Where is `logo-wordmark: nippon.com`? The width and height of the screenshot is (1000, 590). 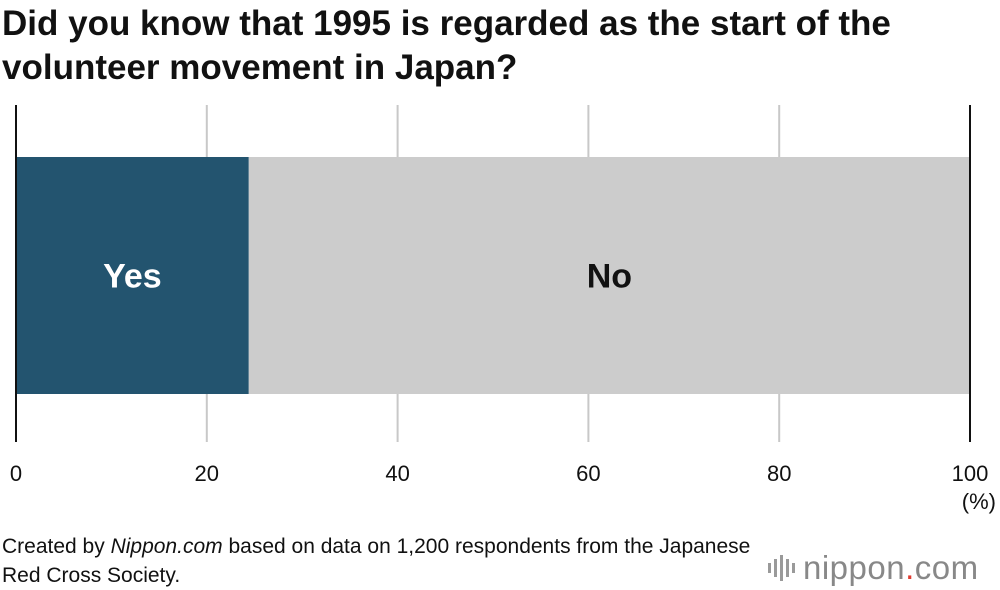 logo-wordmark: nippon.com is located at coordinates (891, 568).